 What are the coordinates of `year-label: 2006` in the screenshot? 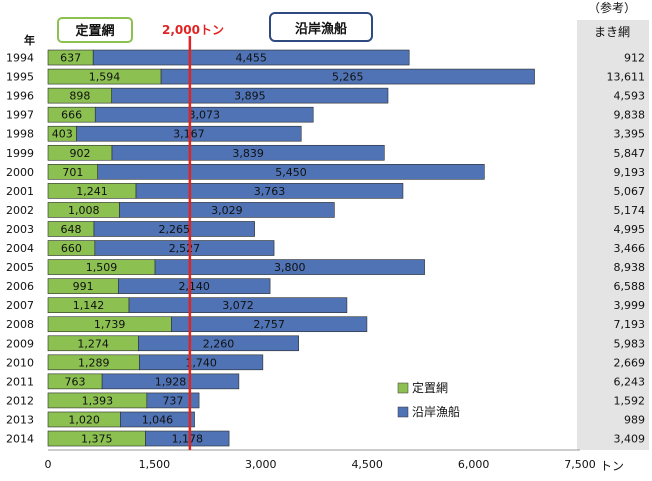 It's located at (20, 286).